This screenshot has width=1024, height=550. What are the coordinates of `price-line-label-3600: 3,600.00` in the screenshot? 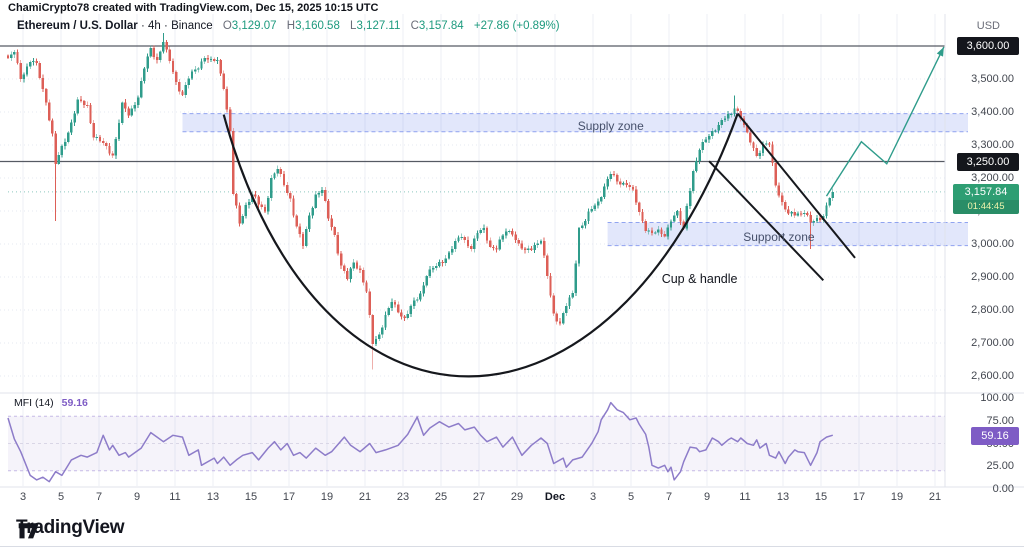 It's located at (988, 46).